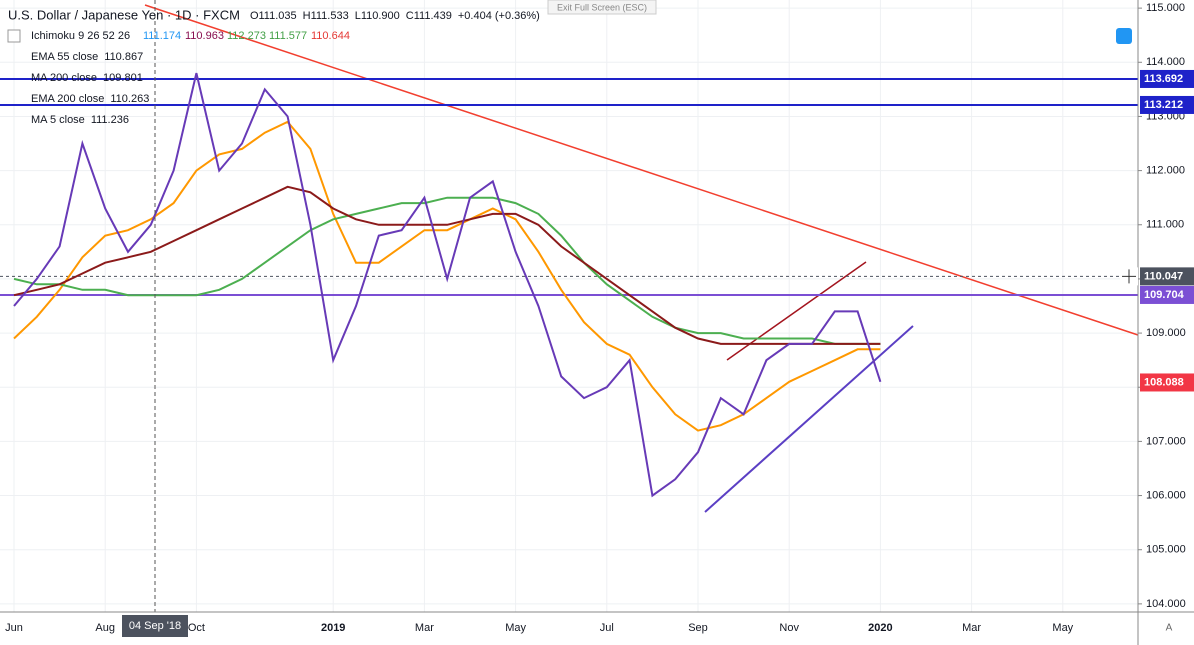 The width and height of the screenshot is (1194, 645). Describe the element at coordinates (123, 57) in the screenshot. I see `legend-value: 110.867` at that location.